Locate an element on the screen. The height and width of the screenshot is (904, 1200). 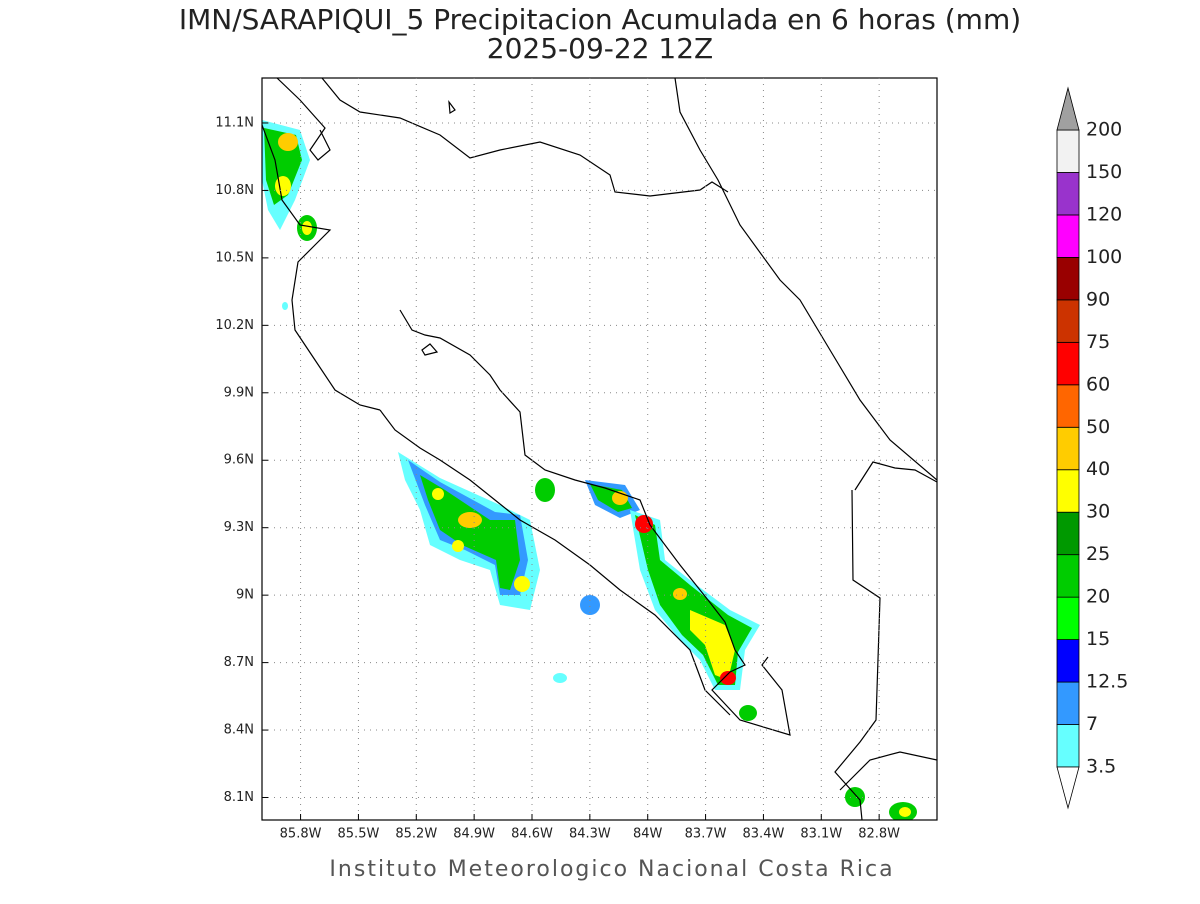
colorbar-label: 7 is located at coordinates (1092, 724).